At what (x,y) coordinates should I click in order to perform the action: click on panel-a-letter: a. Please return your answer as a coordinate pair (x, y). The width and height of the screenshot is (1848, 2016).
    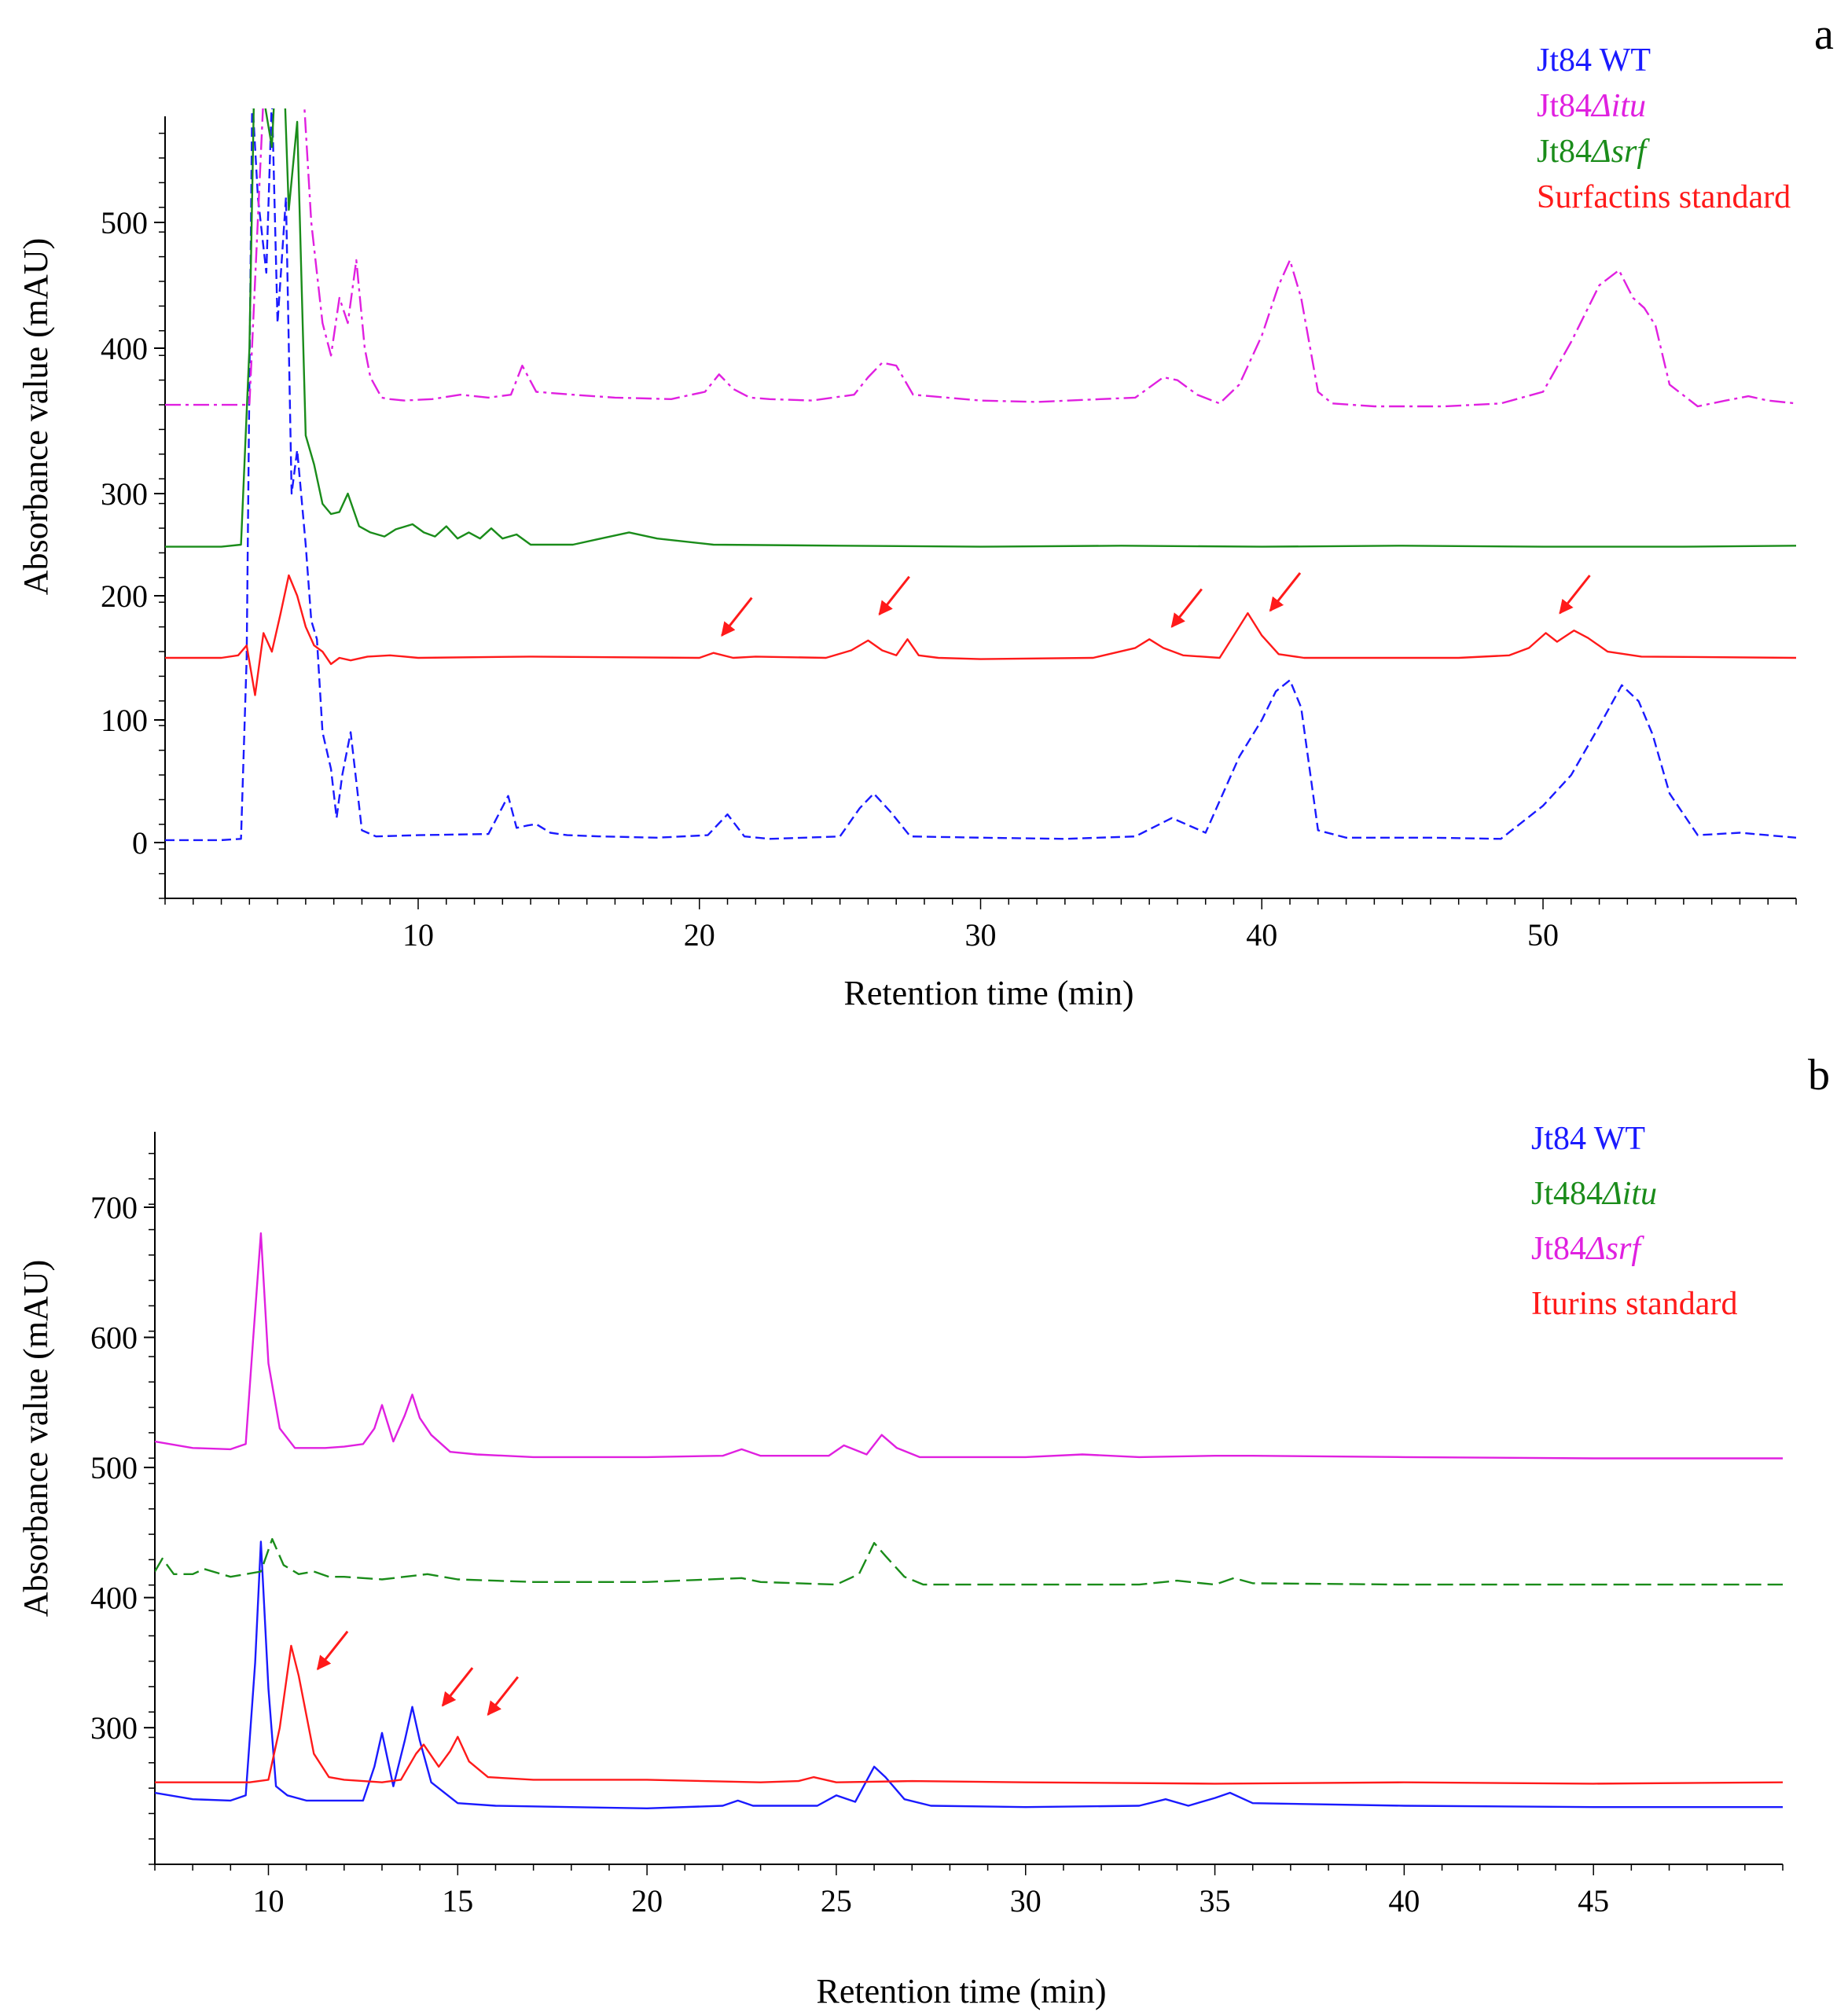
    Looking at the image, I should click on (1824, 34).